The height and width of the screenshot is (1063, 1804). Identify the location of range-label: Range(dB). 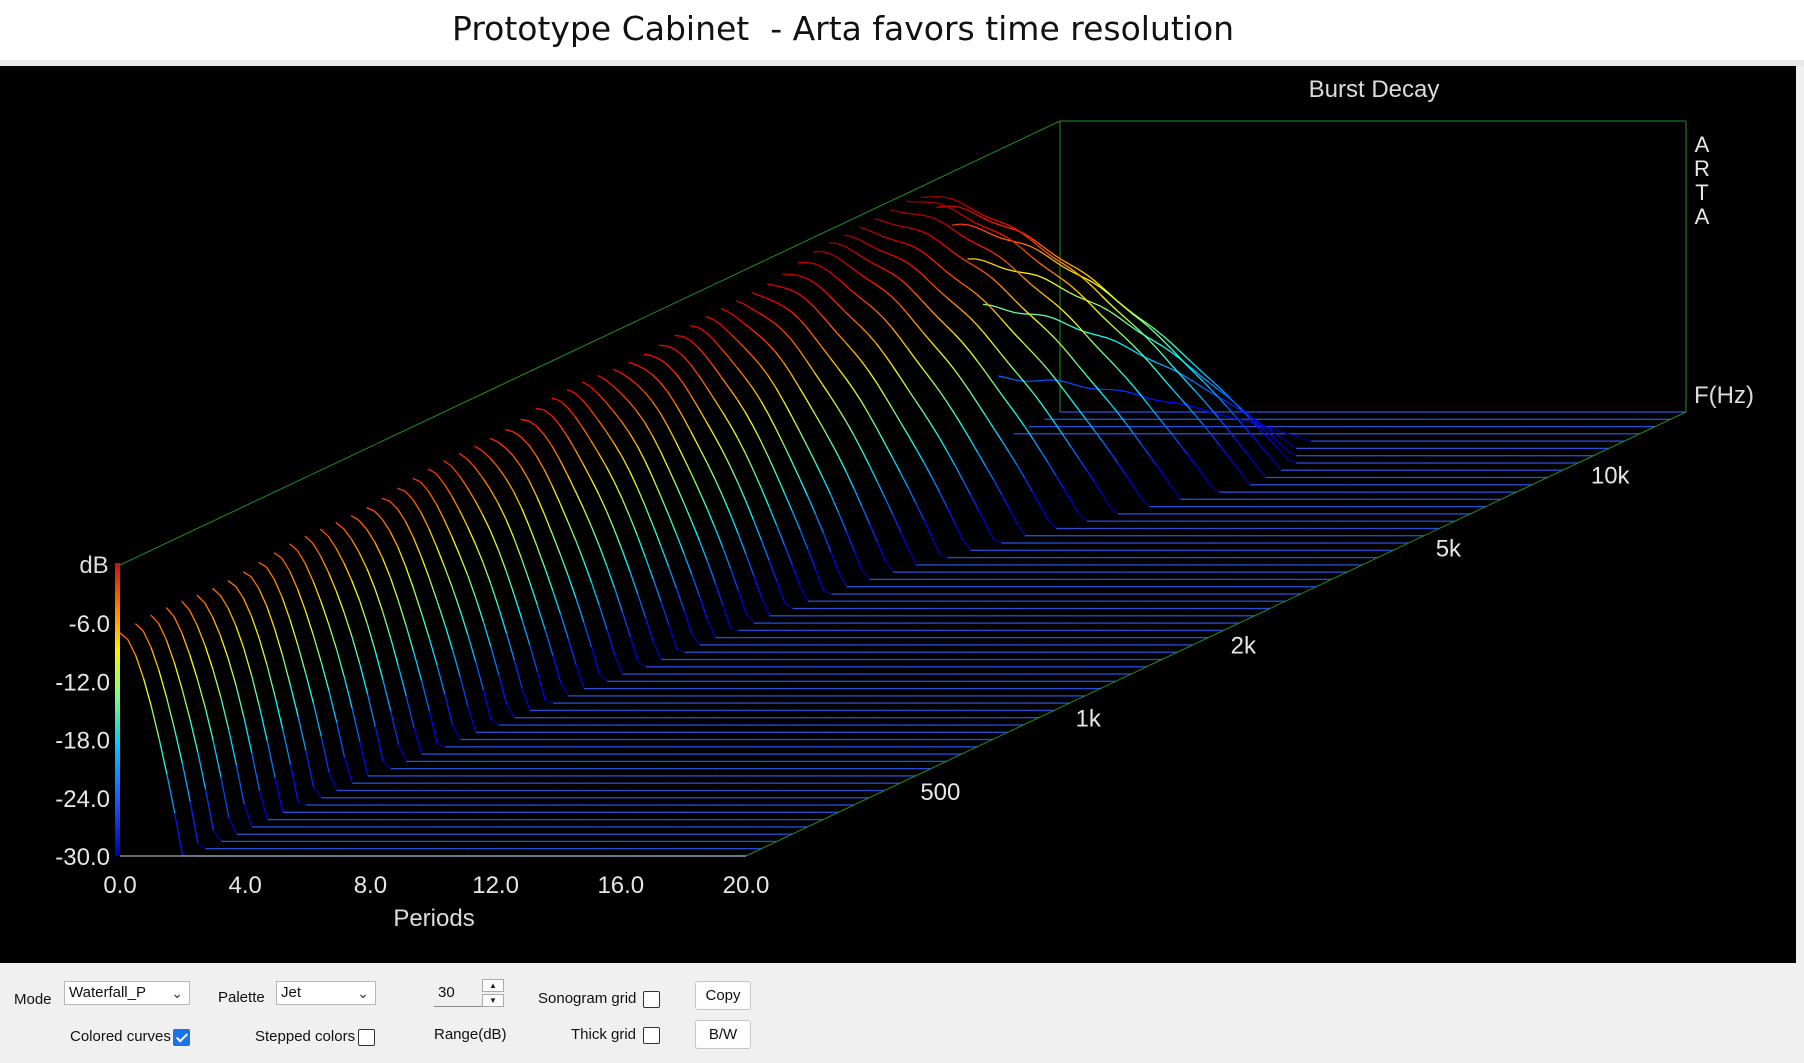
(470, 1034).